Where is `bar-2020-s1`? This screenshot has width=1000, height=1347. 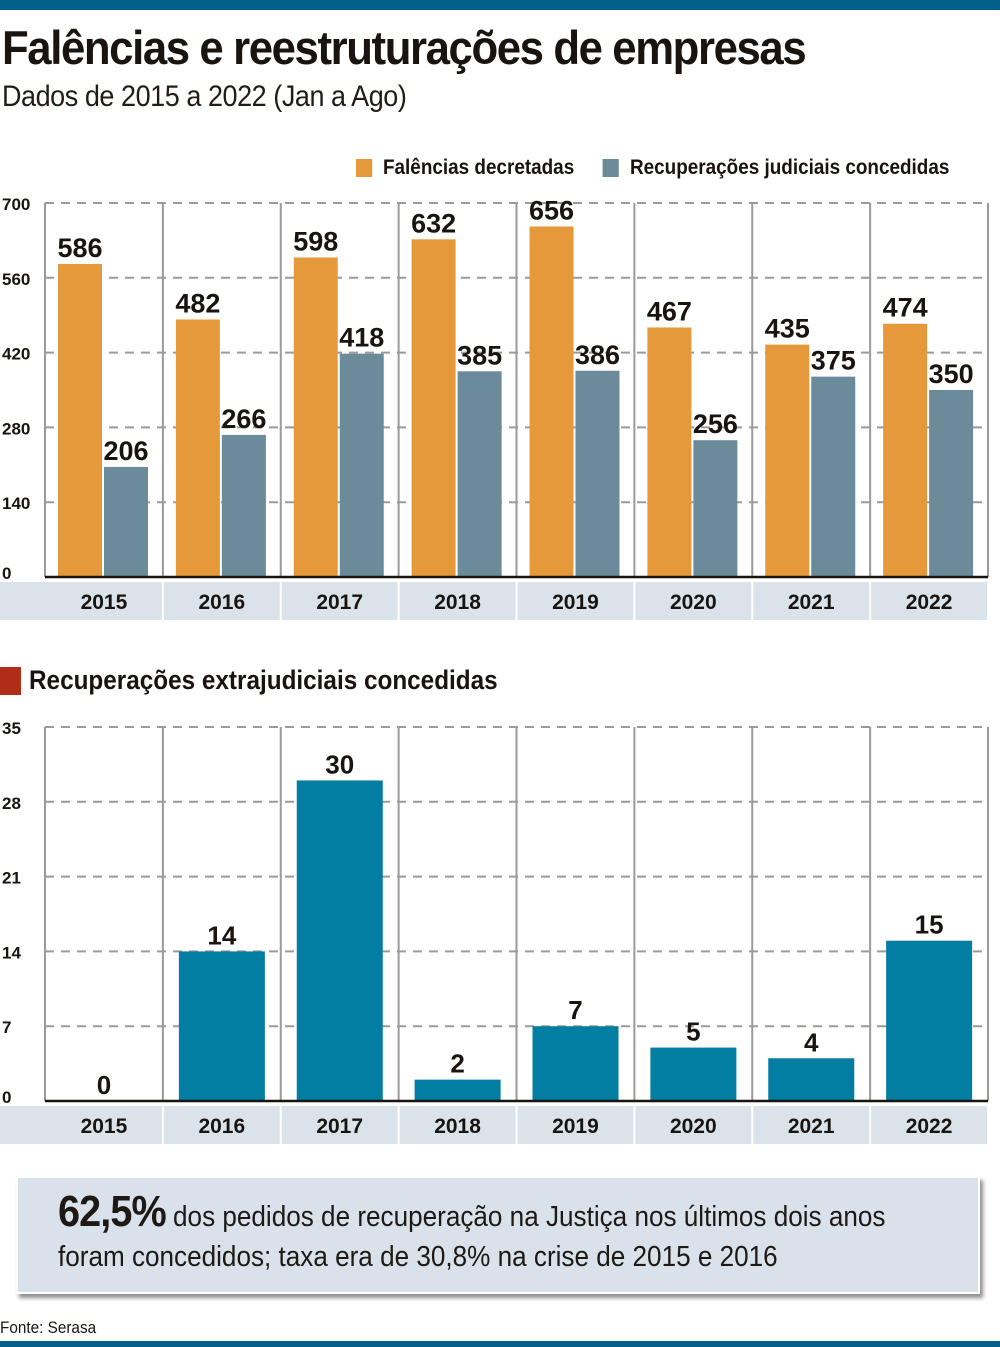
bar-2020-s1 is located at coordinates (715, 508).